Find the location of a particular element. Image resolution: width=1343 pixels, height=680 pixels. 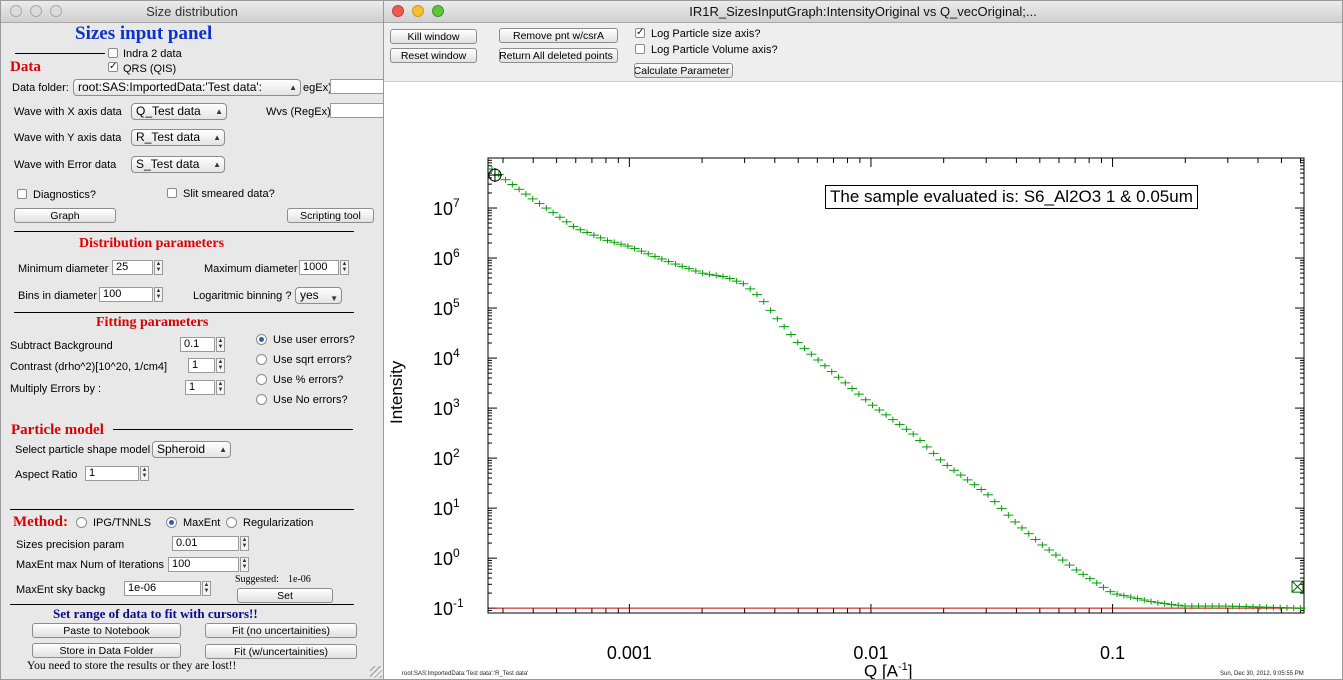

wave-err-select: S_Test data ▲▼ is located at coordinates (178, 164).